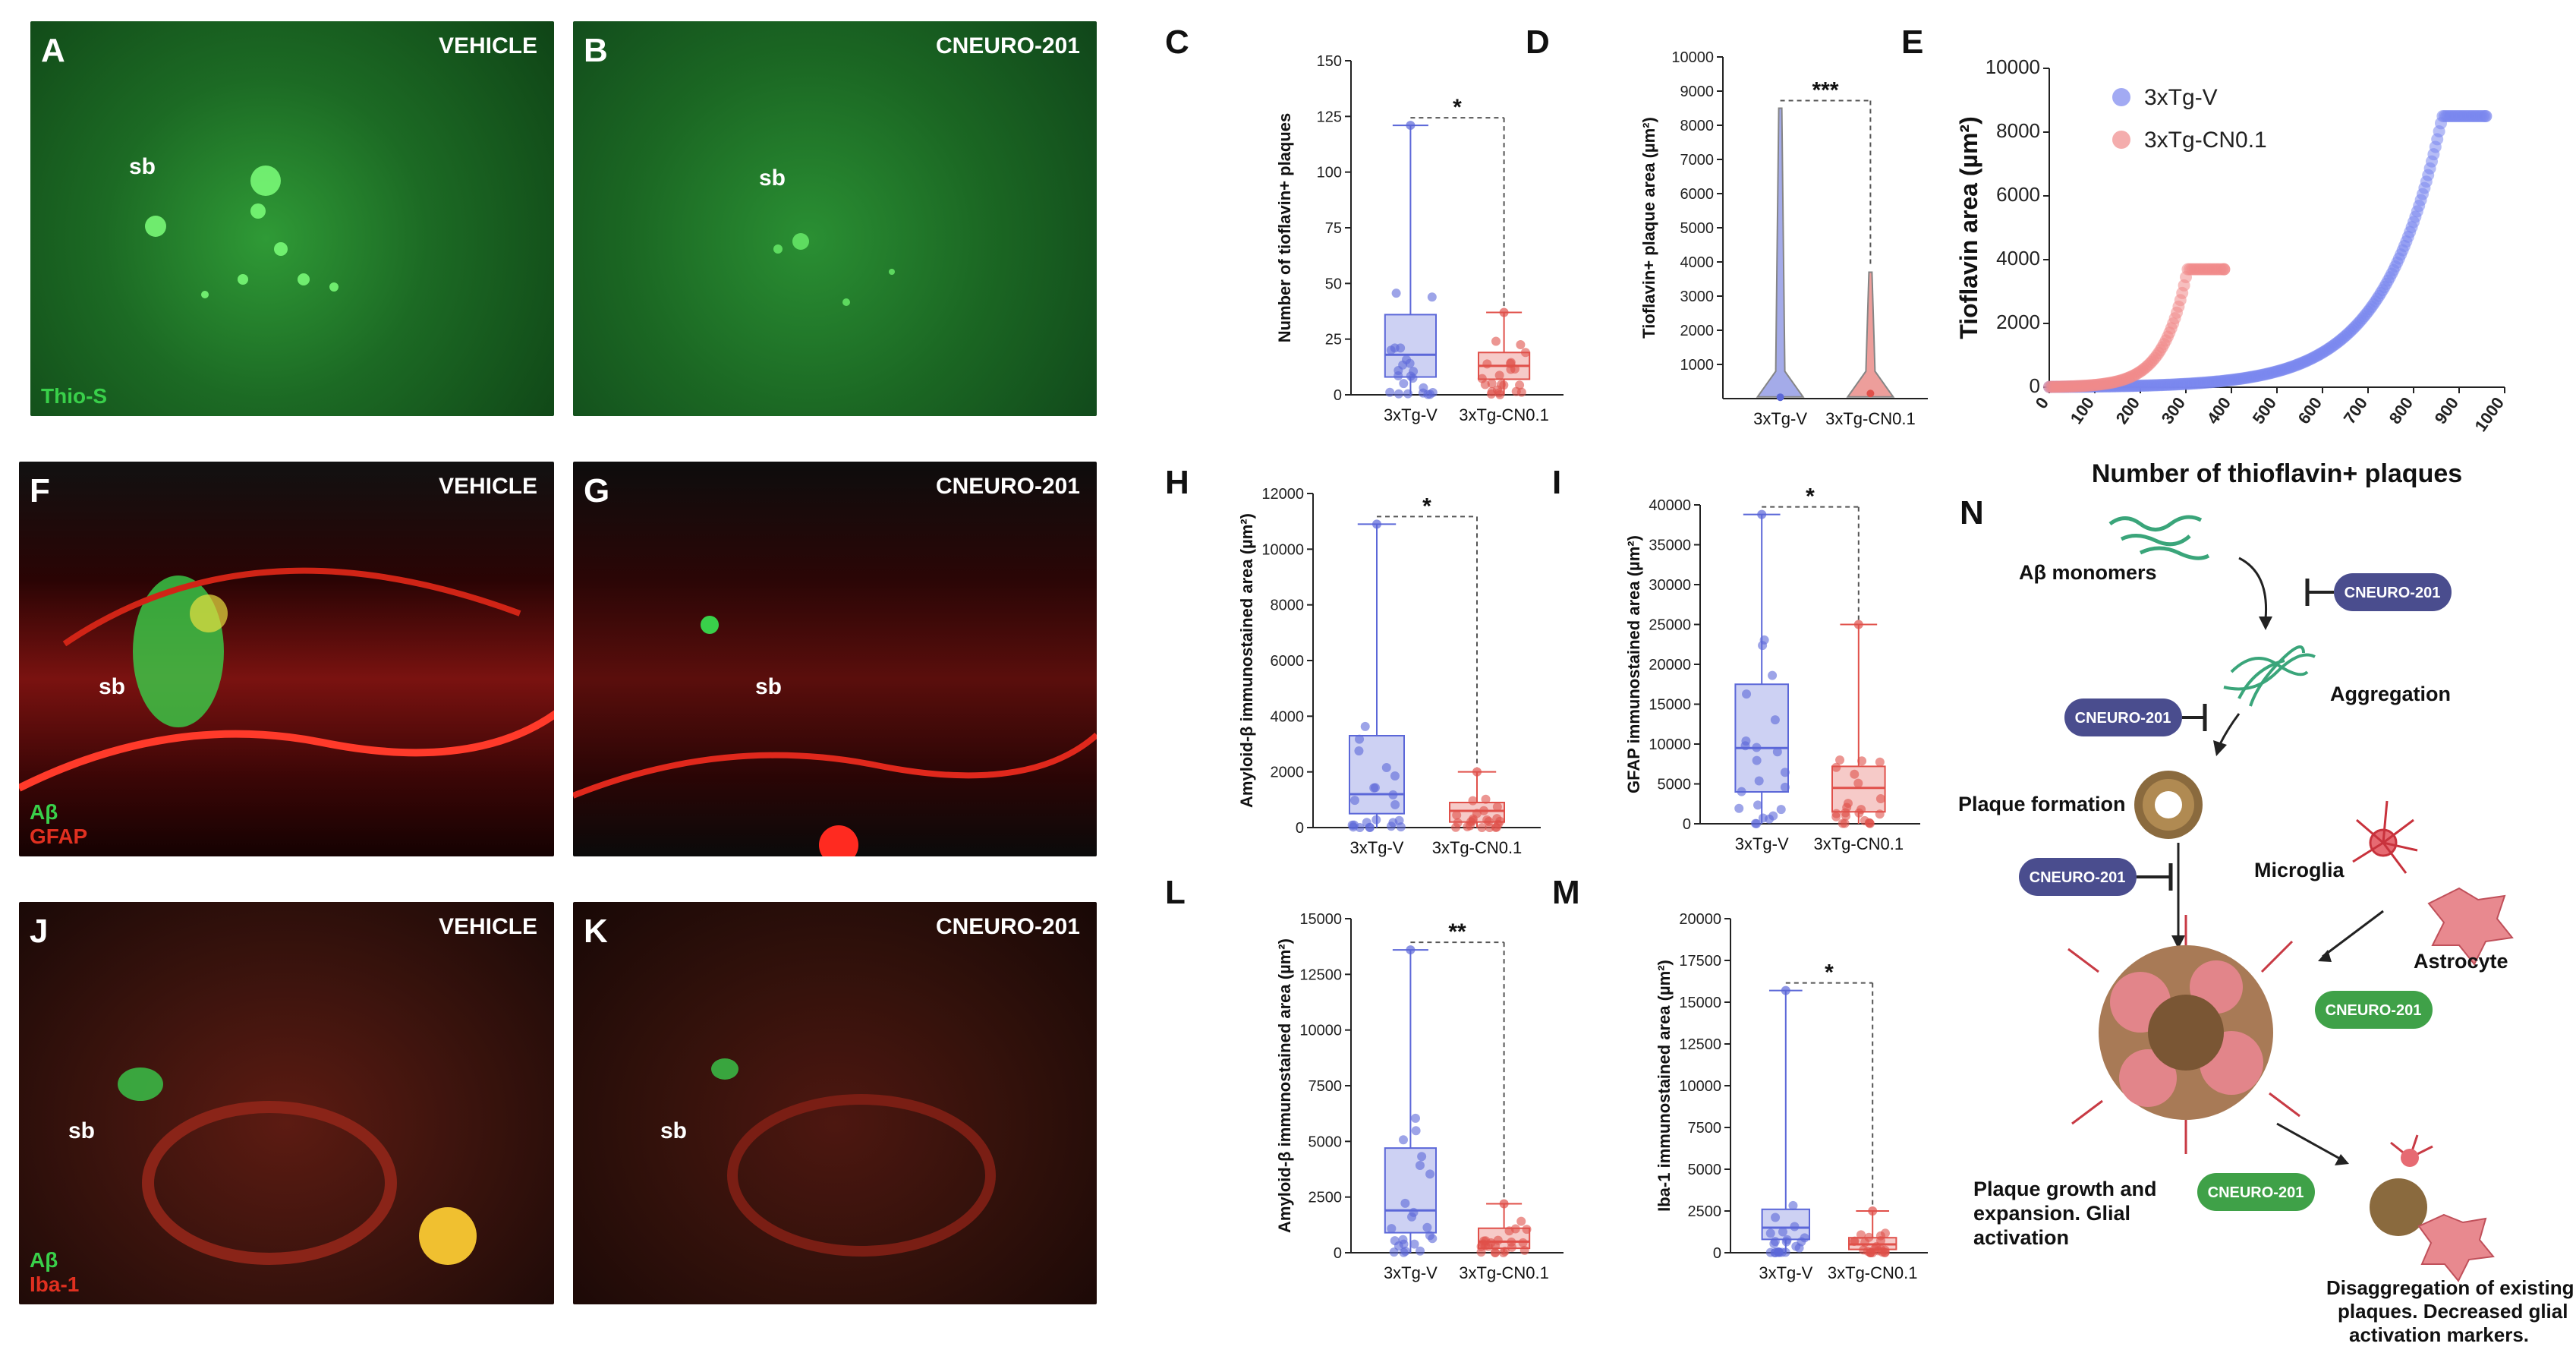 The width and height of the screenshot is (2576, 1356). What do you see at coordinates (39, 932) in the screenshot?
I see `panel-label-J: J` at bounding box center [39, 932].